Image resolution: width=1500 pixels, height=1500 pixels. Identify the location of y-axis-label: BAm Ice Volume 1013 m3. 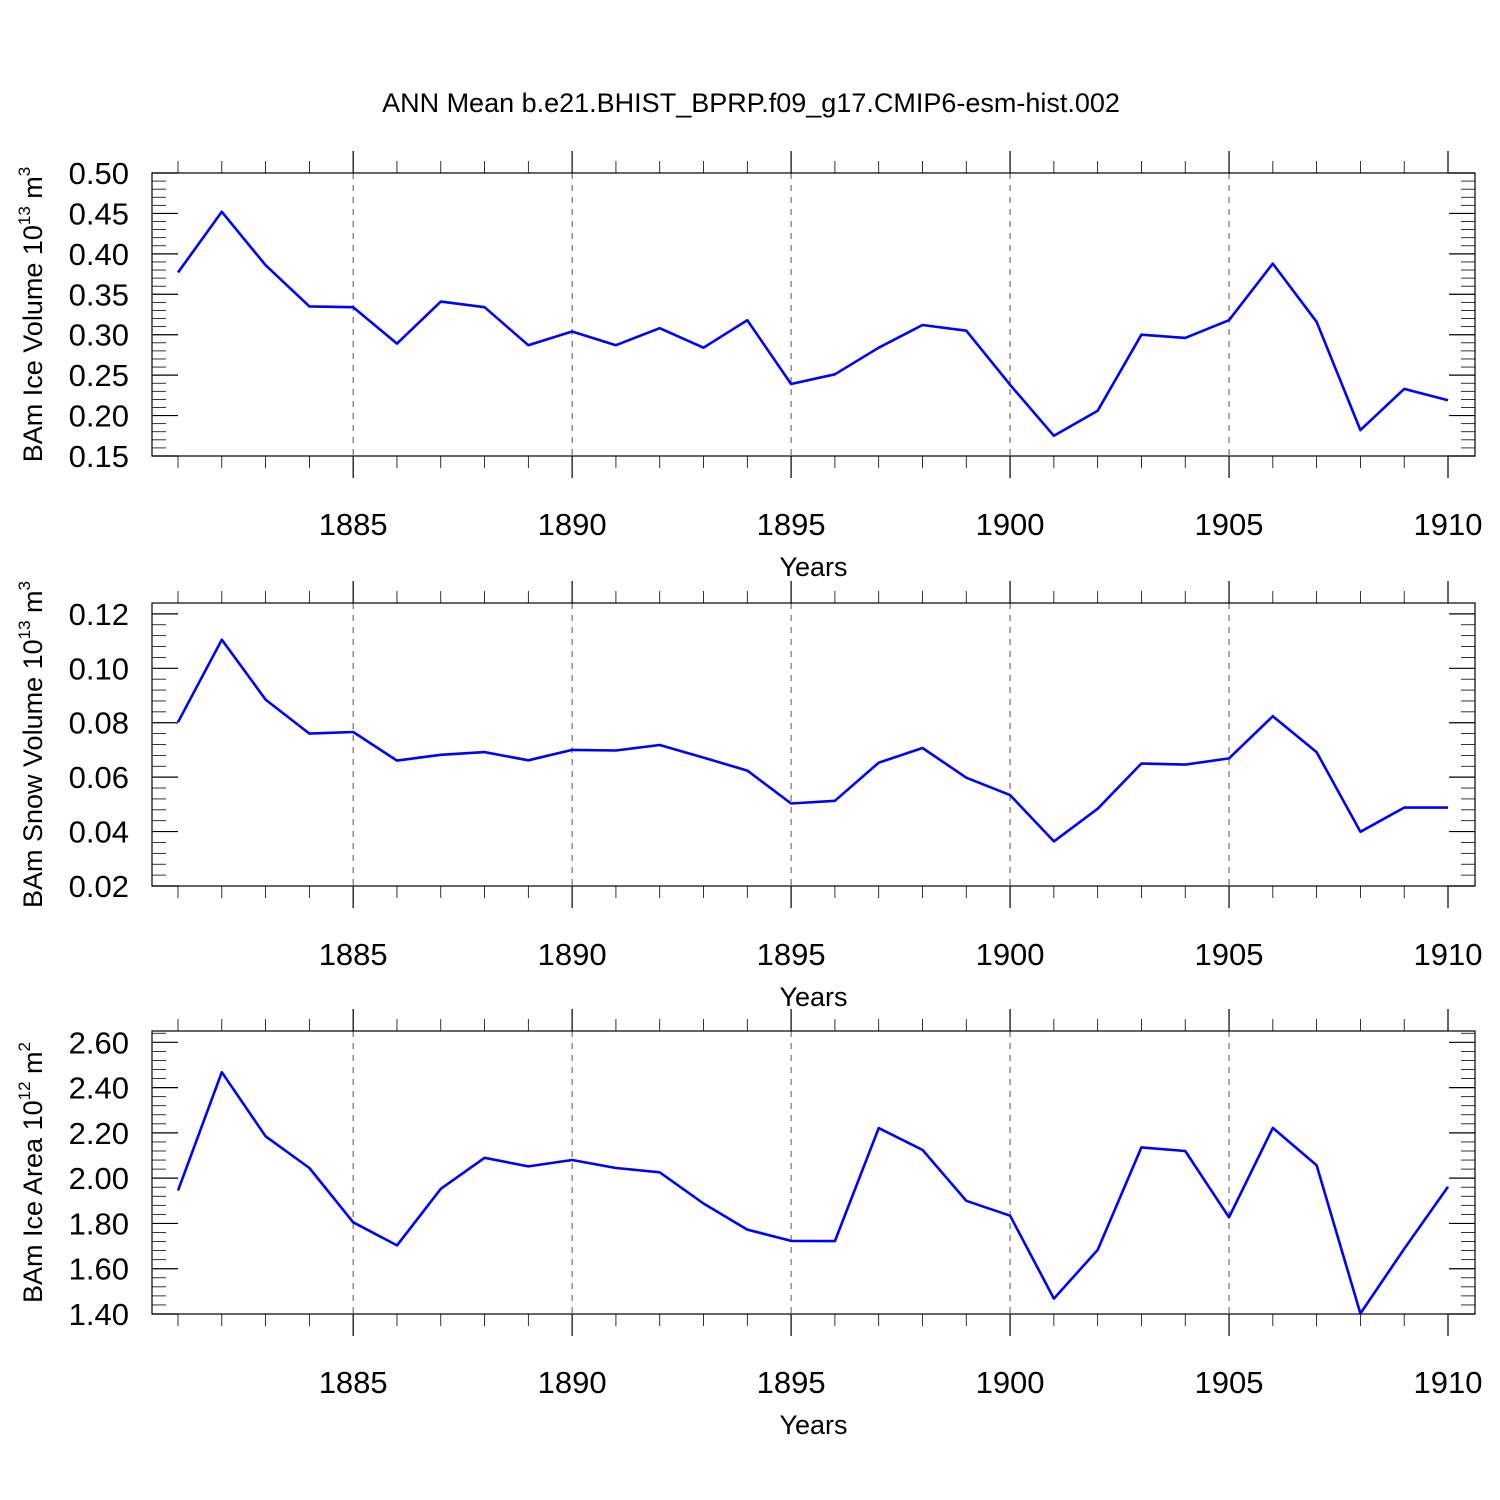
(31, 315).